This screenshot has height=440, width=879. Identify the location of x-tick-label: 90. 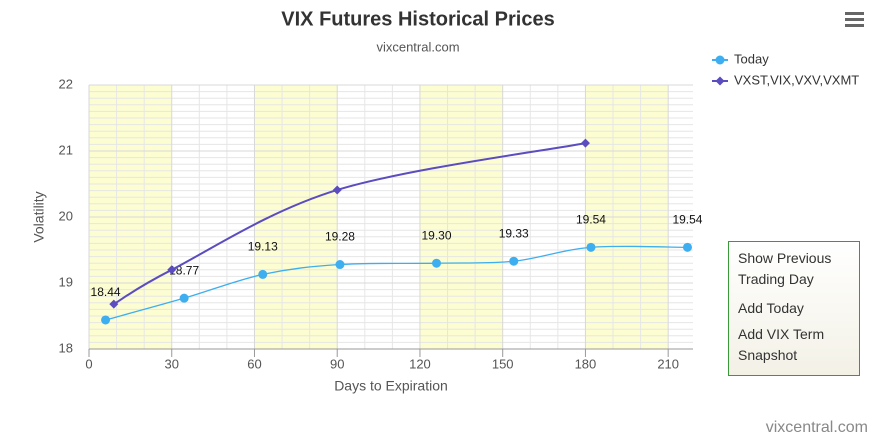
(337, 363).